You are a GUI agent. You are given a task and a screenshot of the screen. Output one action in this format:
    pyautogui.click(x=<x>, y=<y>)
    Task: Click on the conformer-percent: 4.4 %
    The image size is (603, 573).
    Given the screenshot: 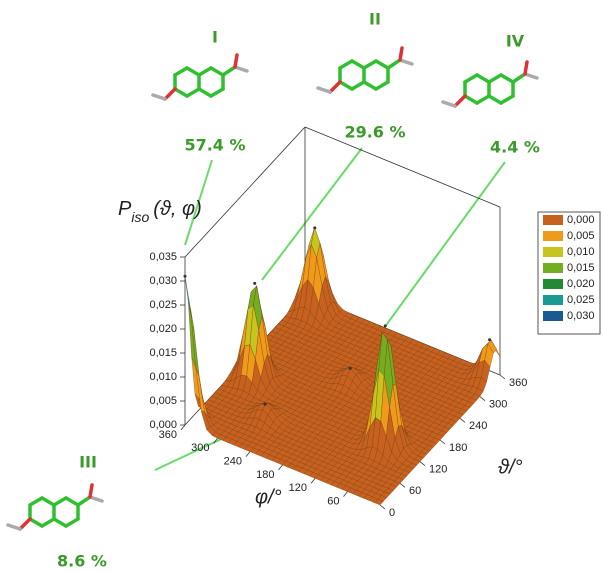 What is the action you would take?
    pyautogui.click(x=515, y=147)
    